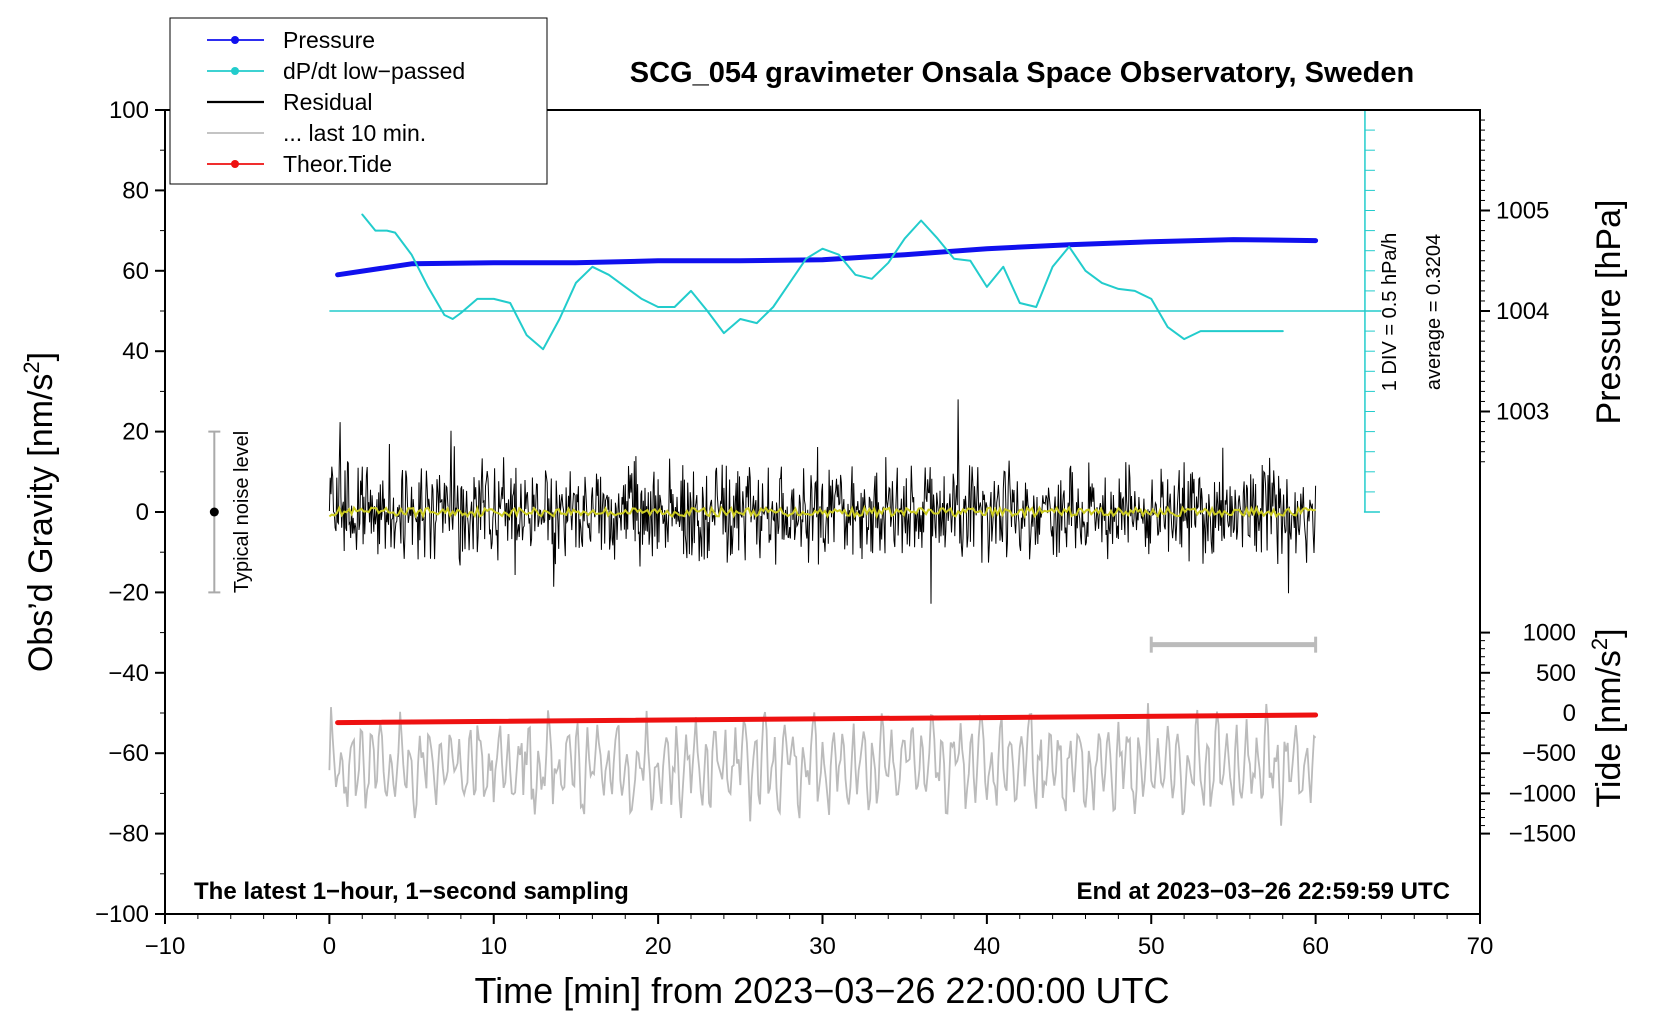 Image resolution: width=1660 pixels, height=1020 pixels. I want to click on tide-tick-label: −500, so click(1549, 753).